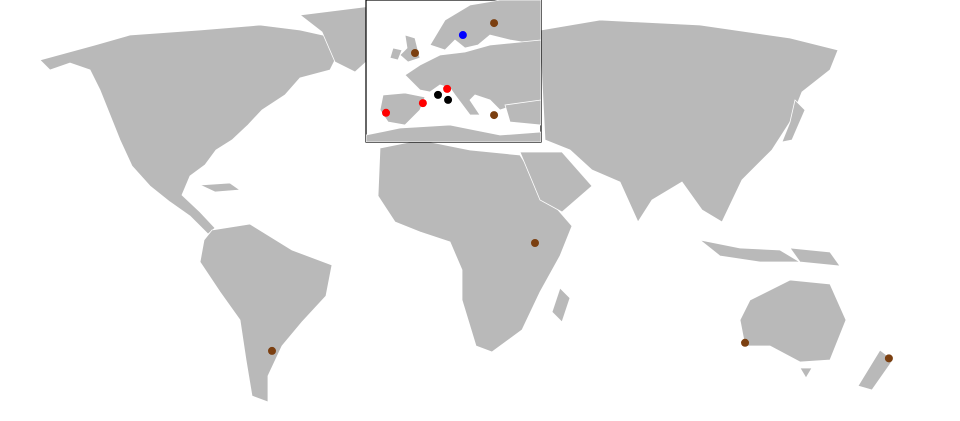 The image size is (960, 421). What do you see at coordinates (266, 313) in the screenshot?
I see `south-america` at bounding box center [266, 313].